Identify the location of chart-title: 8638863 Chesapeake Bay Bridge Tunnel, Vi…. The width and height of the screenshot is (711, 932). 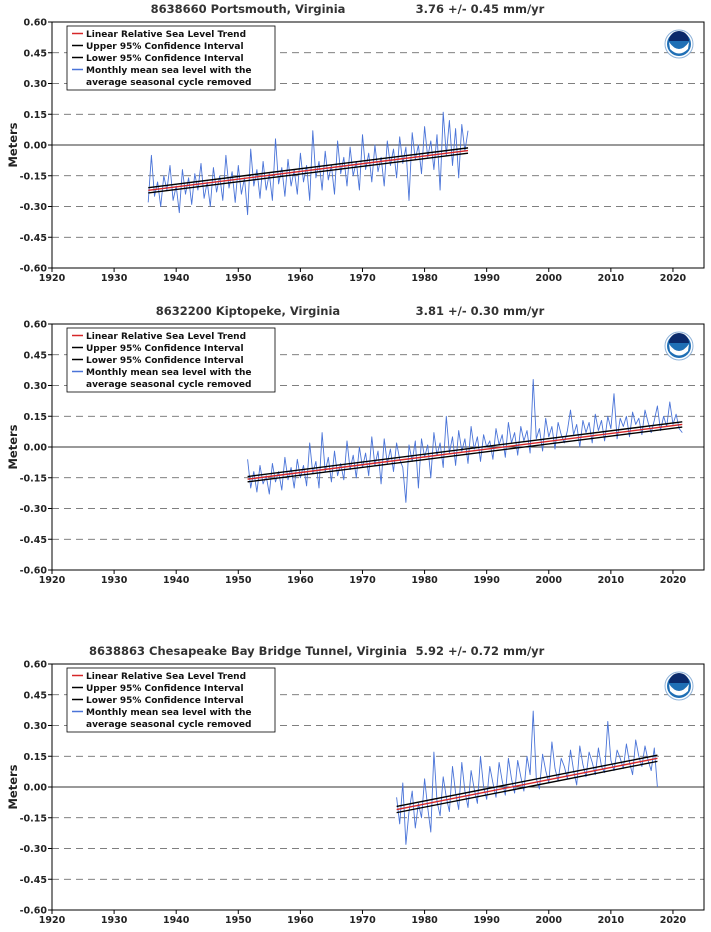
(248, 651).